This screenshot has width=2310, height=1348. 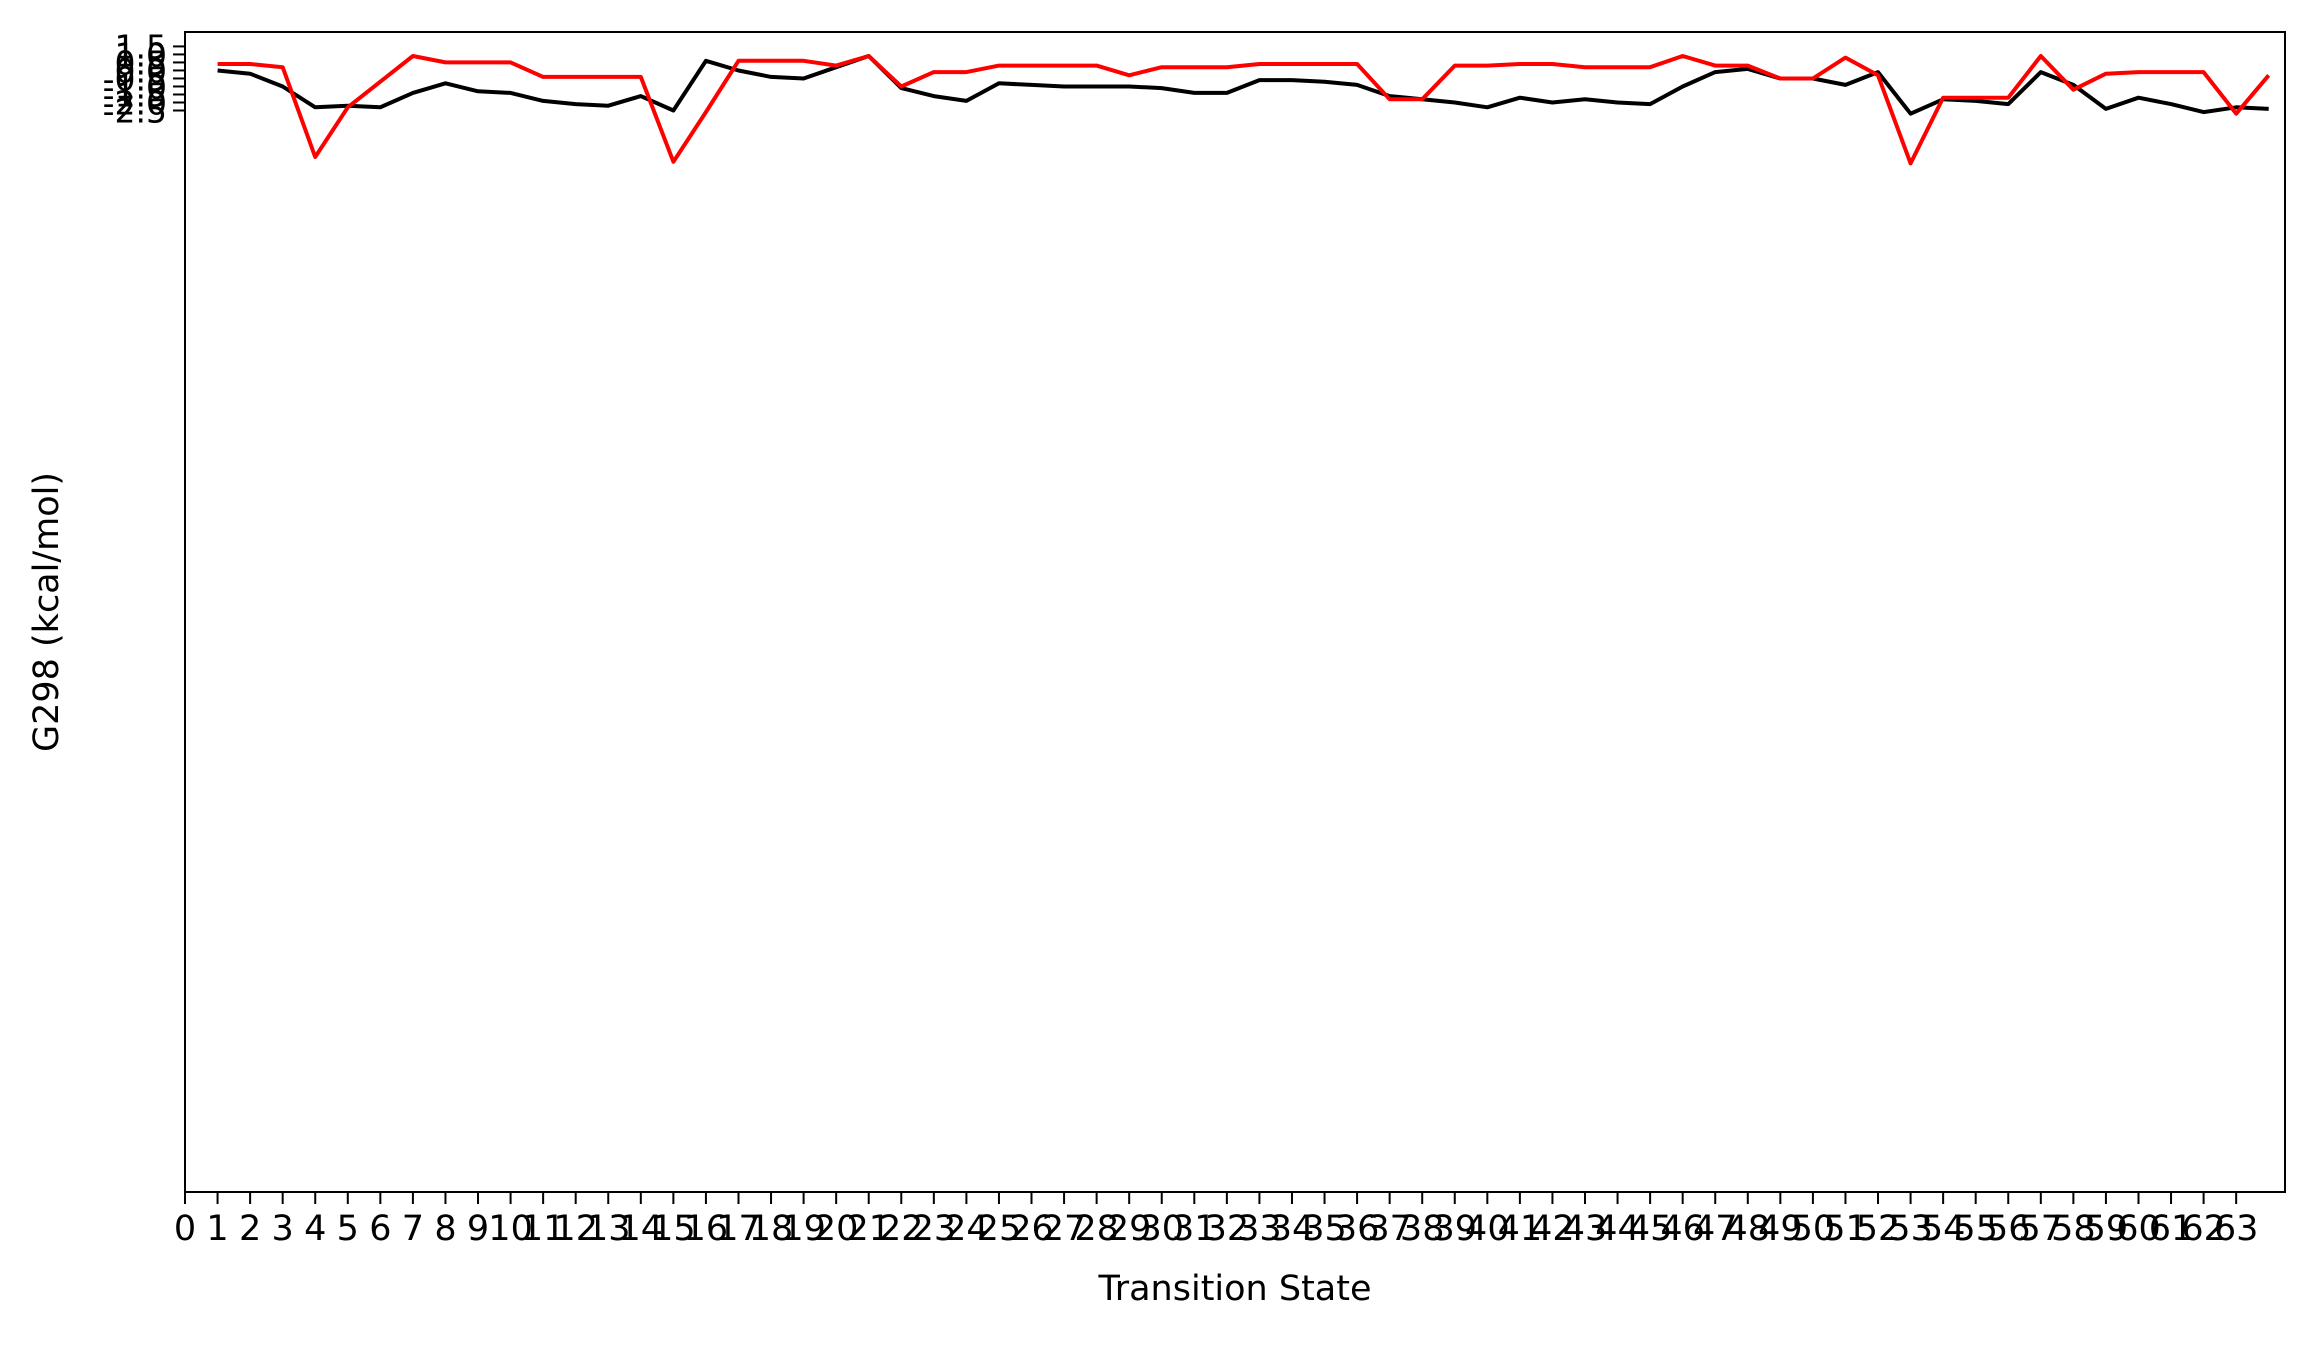 What do you see at coordinates (1292, 1229) in the screenshot?
I see `x-tick-label: 34` at bounding box center [1292, 1229].